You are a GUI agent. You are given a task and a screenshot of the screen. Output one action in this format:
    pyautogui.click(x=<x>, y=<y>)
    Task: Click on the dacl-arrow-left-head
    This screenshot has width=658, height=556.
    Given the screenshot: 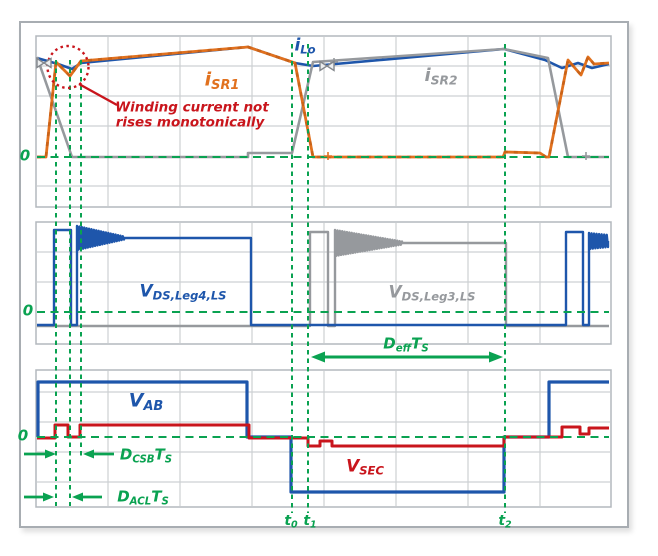 What is the action you would take?
    pyautogui.click(x=77, y=497)
    